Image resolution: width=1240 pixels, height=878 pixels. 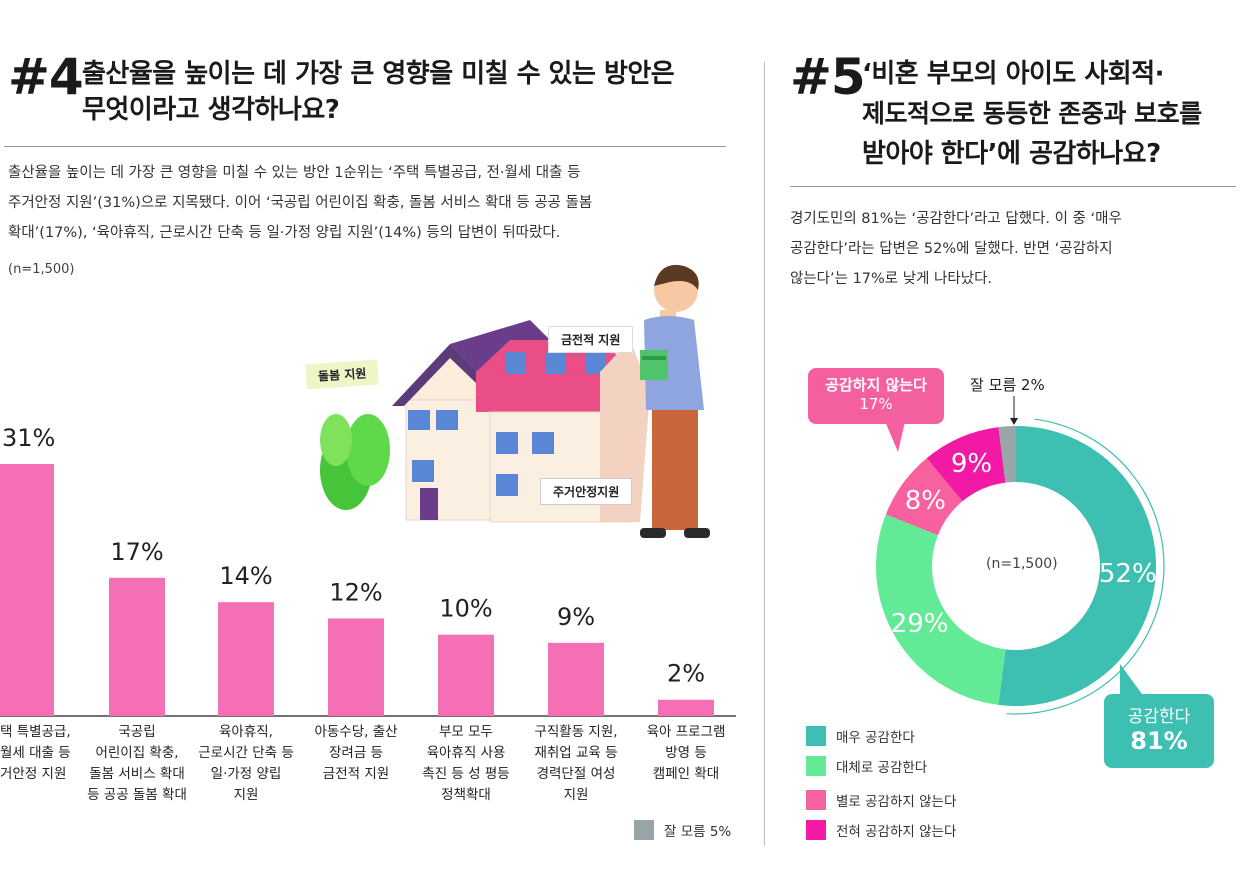 What do you see at coordinates (355, 462) in the screenshot?
I see `bush-icon` at bounding box center [355, 462].